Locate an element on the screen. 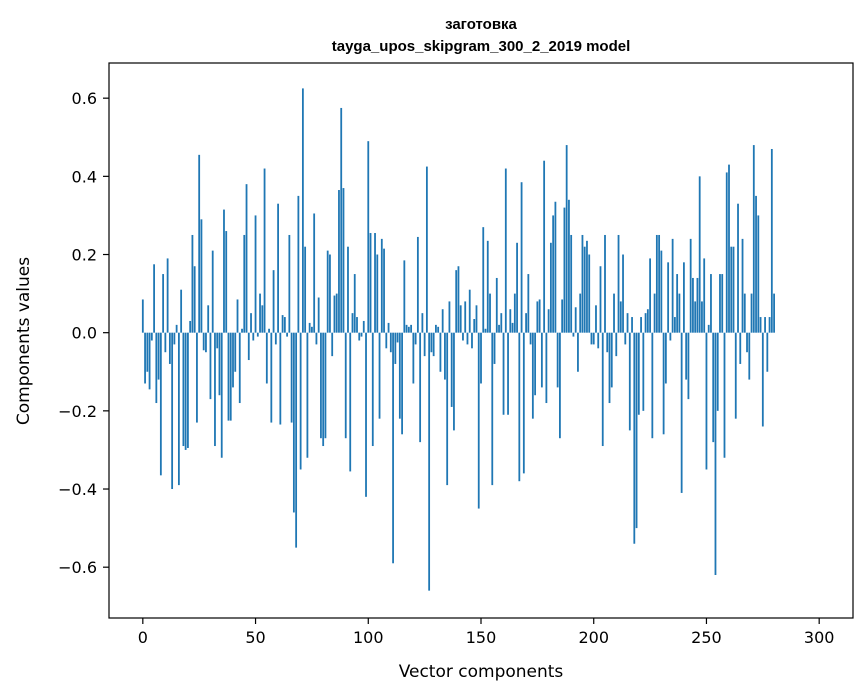 This screenshot has width=867, height=696. x-tick-label: 150 is located at coordinates (481, 637).